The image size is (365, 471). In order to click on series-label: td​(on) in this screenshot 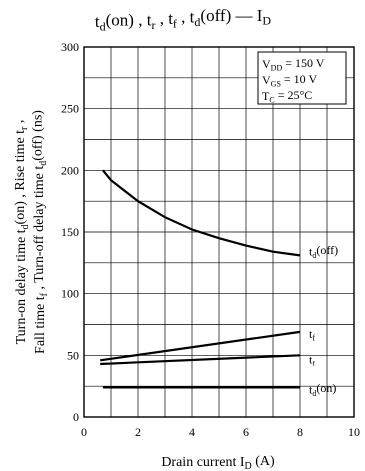, I will do `click(322, 389)`.